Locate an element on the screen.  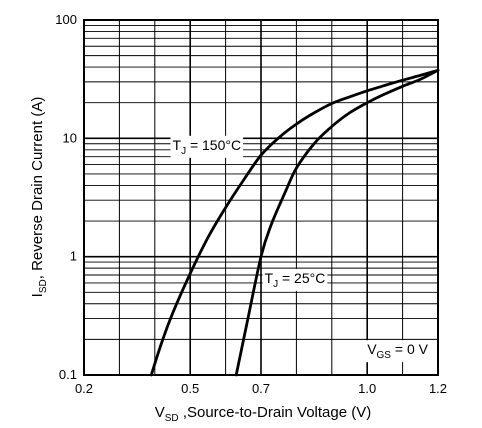
x-tick-label: 1.0 is located at coordinates (367, 388).